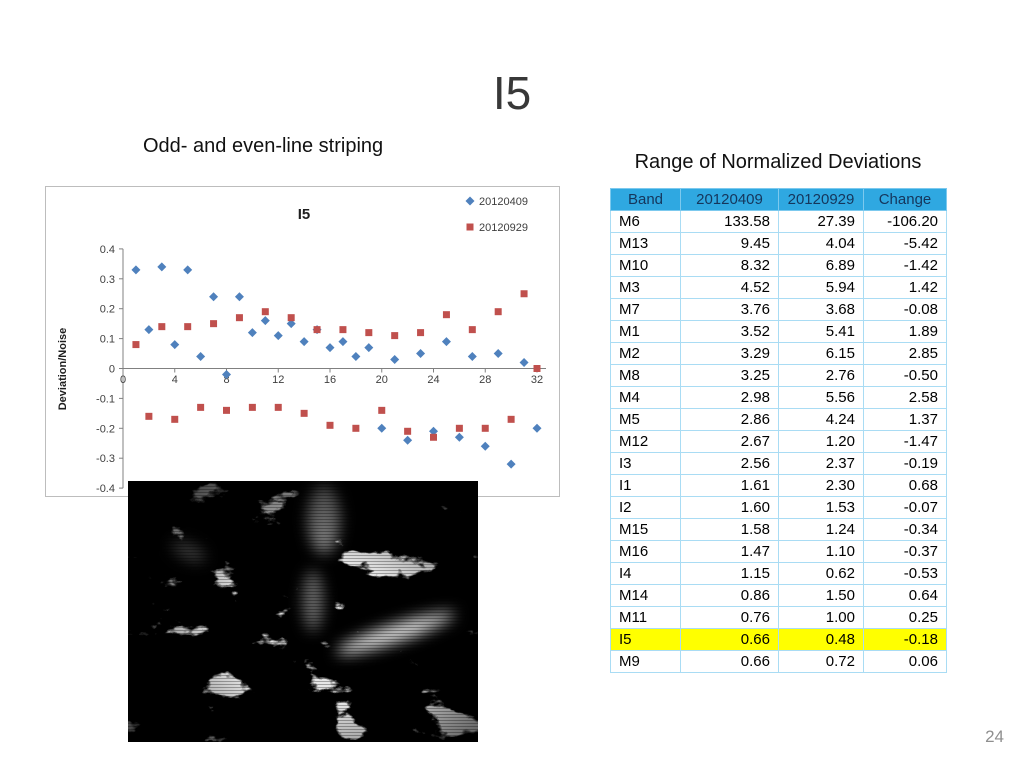  Describe the element at coordinates (905, 441) in the screenshot. I see `value-cell: -1.47` at that location.